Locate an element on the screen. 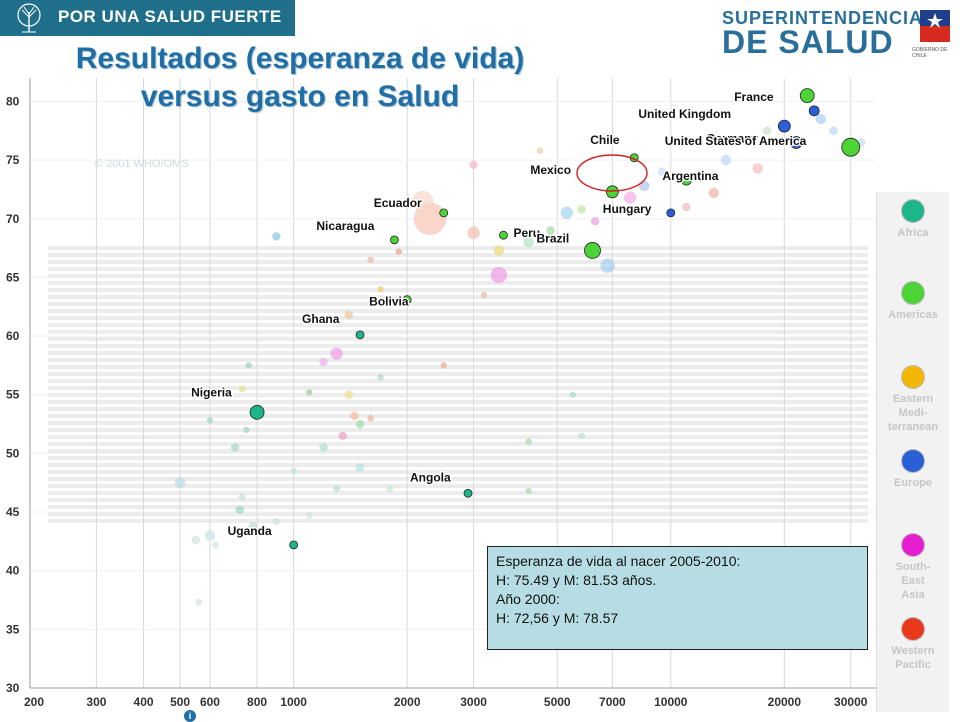 The height and width of the screenshot is (722, 960). x-tick-label: 1000 is located at coordinates (293, 702).